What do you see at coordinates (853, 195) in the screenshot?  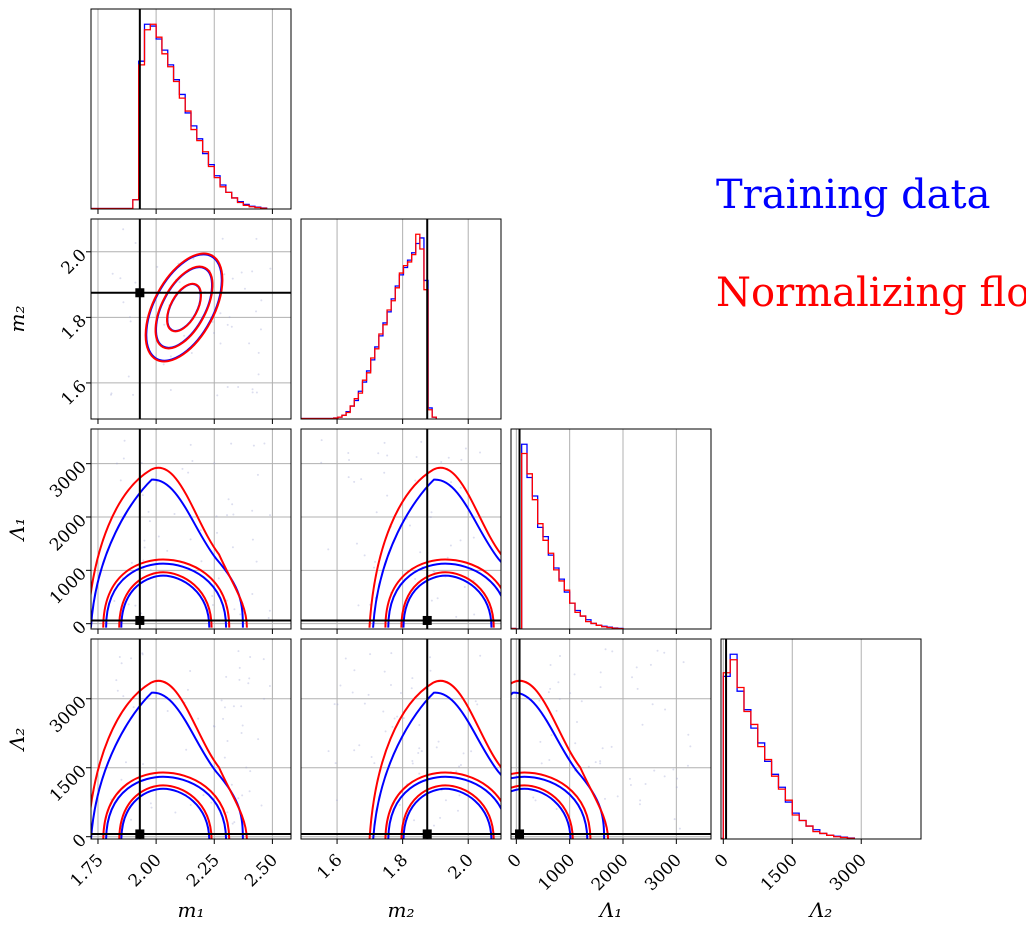 I see `legend-training-data: Training data` at bounding box center [853, 195].